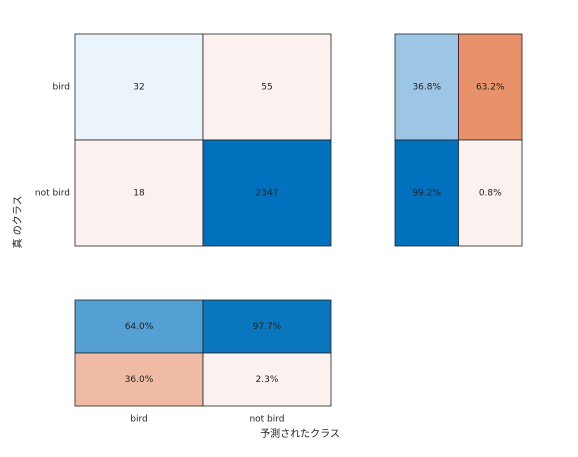  What do you see at coordinates (61, 88) in the screenshot?
I see `y-tick-label: bird` at bounding box center [61, 88].